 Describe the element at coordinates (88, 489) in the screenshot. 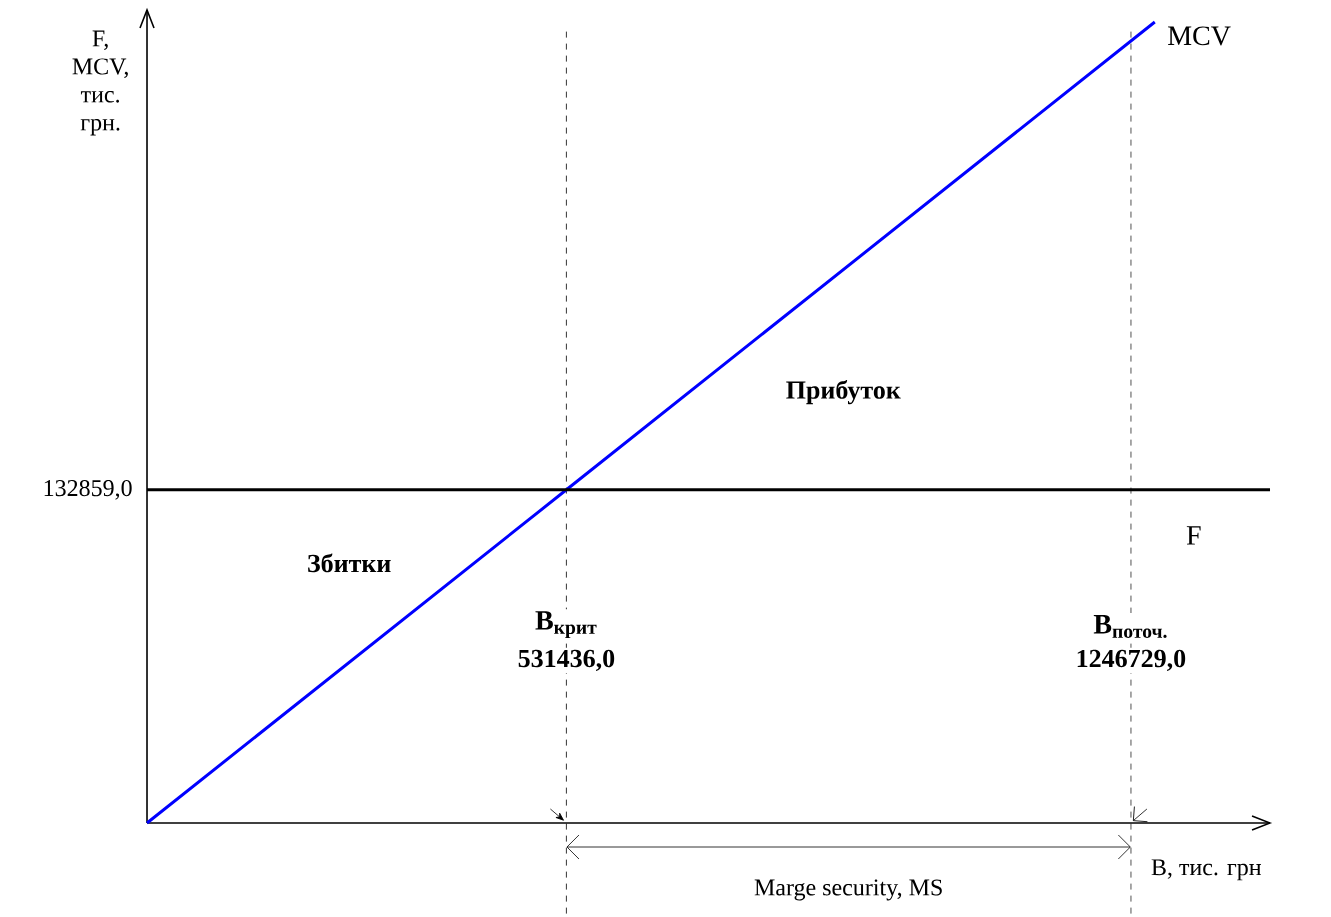

I see `text: 132859,0` at that location.